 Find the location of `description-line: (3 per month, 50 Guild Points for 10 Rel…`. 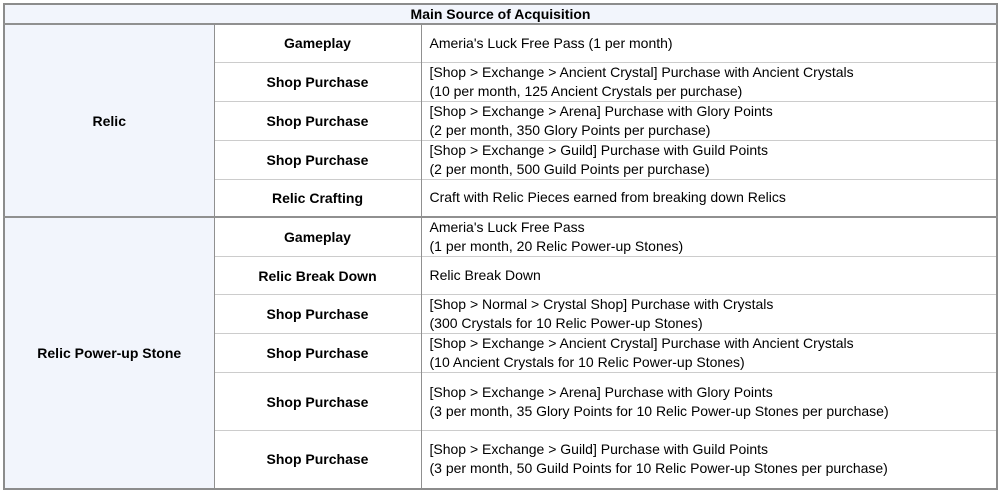

description-line: (3 per month, 50 Guild Points for 10 Rel… is located at coordinates (658, 468).